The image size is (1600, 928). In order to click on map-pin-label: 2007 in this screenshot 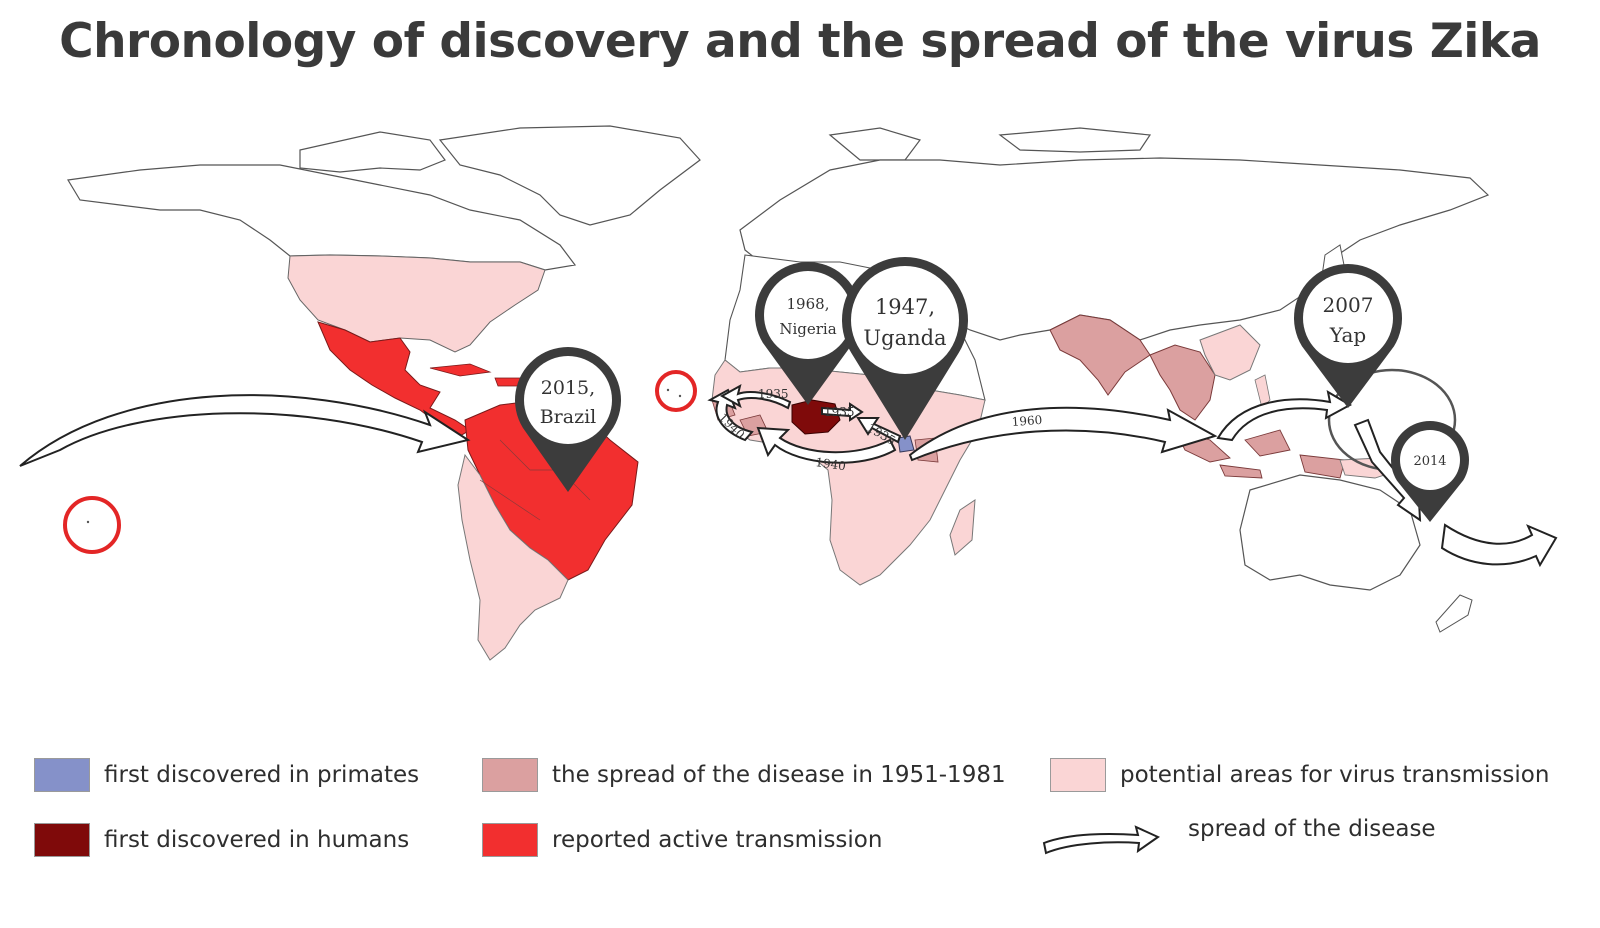, I will do `click(1348, 305)`.